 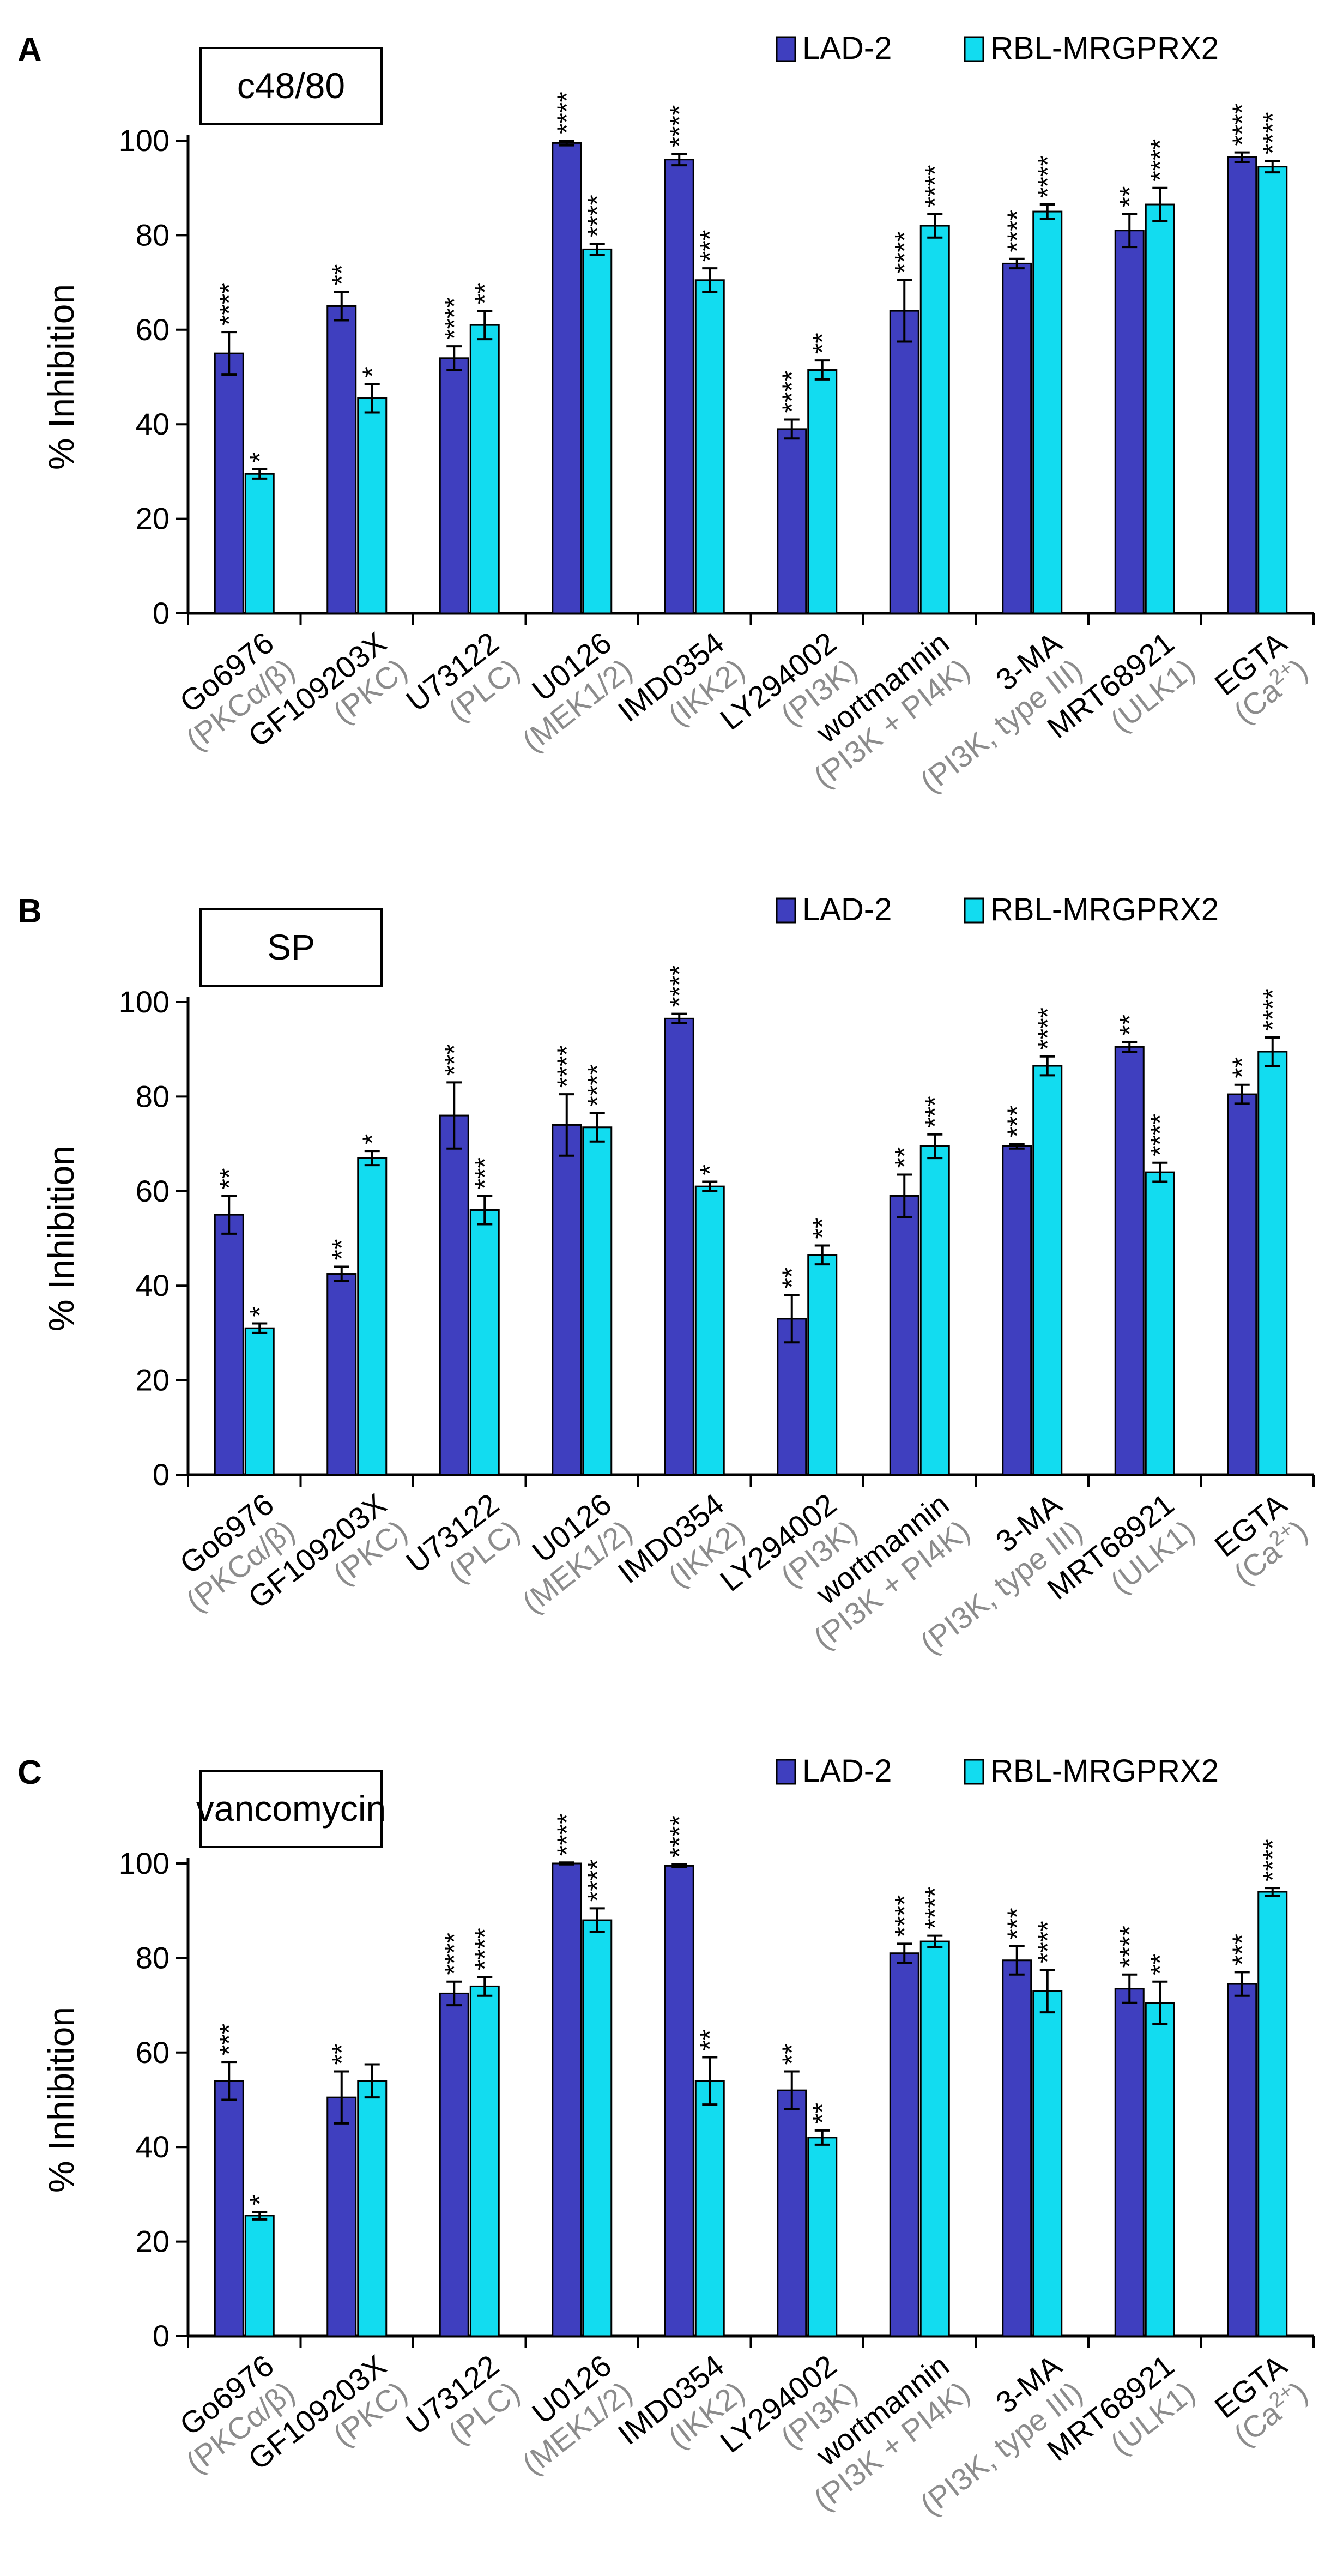 I want to click on y-tick-label: 40, so click(x=153, y=2146).